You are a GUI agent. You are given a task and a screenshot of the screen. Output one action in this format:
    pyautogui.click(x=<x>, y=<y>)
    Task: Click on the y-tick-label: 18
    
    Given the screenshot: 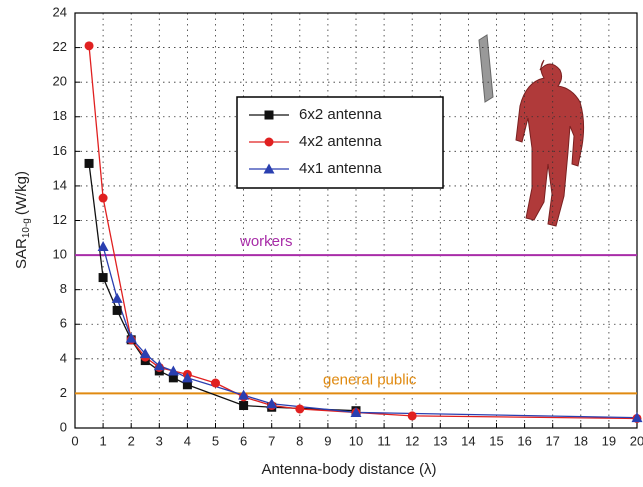 What is the action you would take?
    pyautogui.click(x=60, y=115)
    